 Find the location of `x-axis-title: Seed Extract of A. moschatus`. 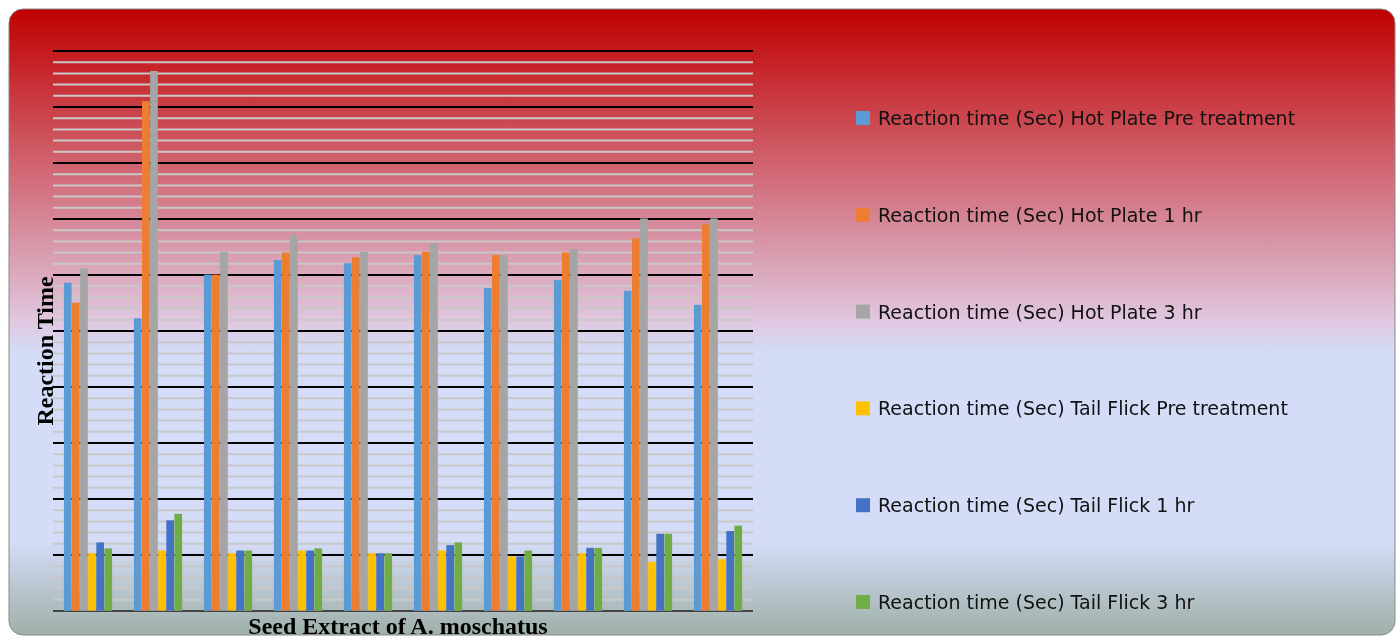

x-axis-title: Seed Extract of A. moschatus is located at coordinates (398, 625).